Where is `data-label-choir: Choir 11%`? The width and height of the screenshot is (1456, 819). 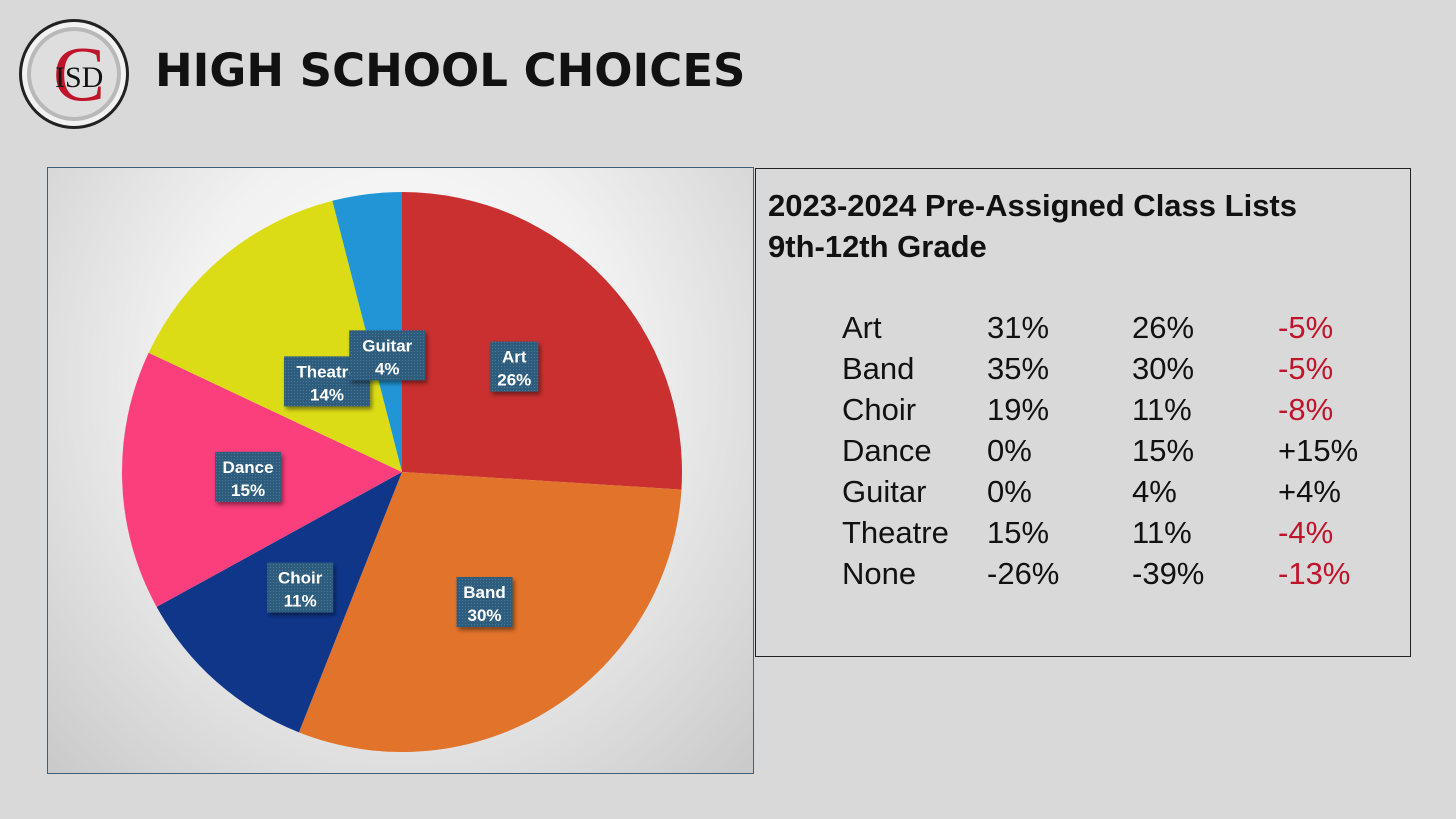 data-label-choir: Choir 11% is located at coordinates (300, 587).